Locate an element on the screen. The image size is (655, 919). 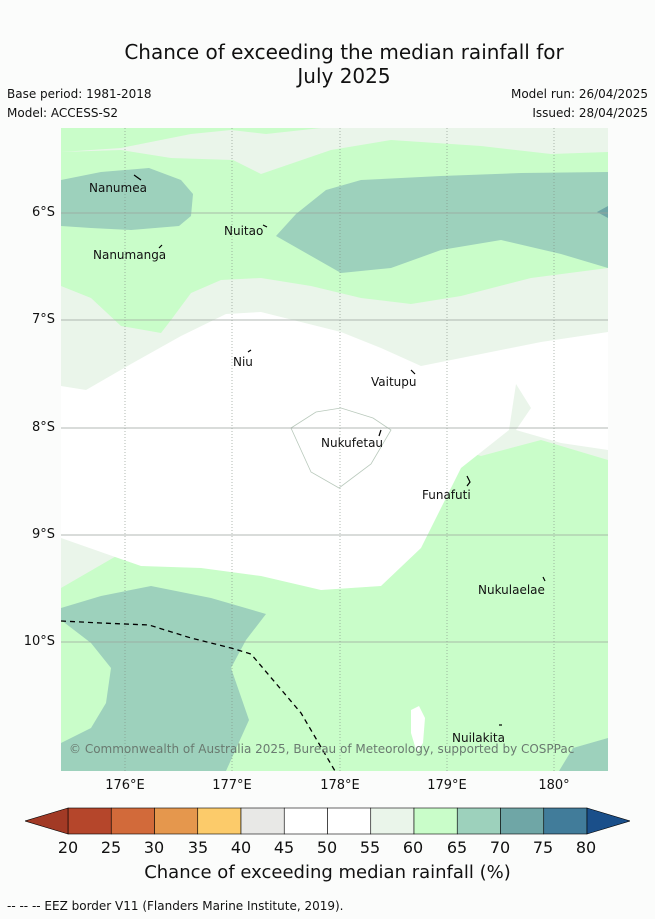
place-nukulaelae: Nukulaelae is located at coordinates (511, 590).